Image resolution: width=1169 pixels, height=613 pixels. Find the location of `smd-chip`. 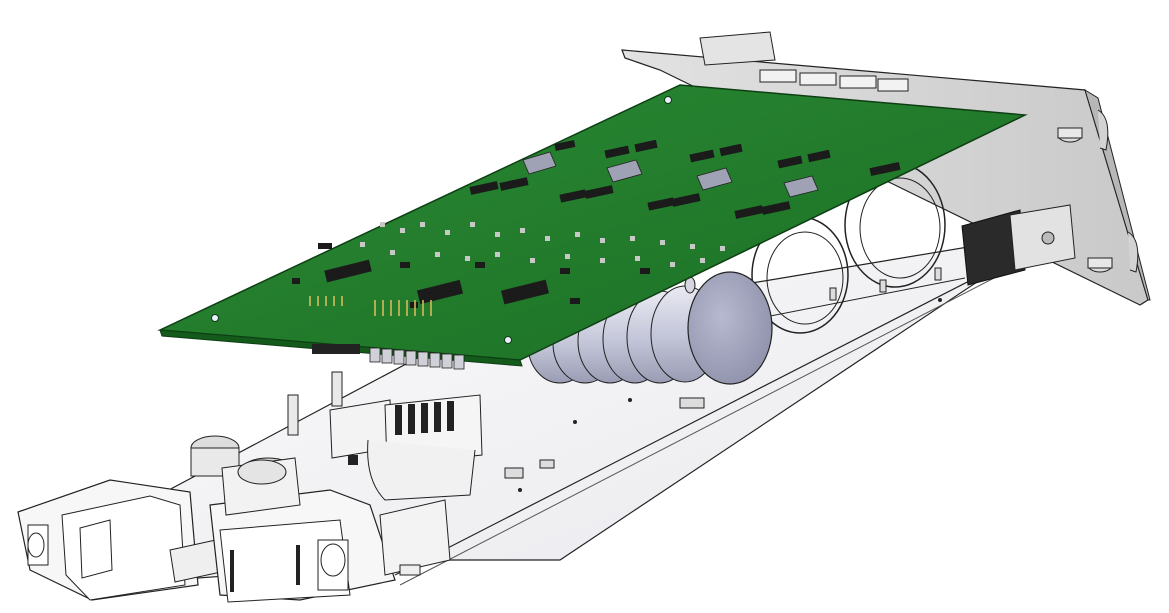

smd-chip is located at coordinates (596, 223).